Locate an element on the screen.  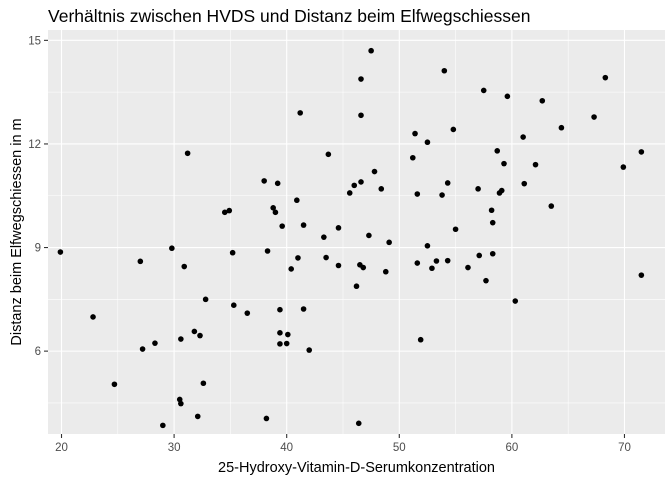
x-tick-label: 70 is located at coordinates (624, 448).